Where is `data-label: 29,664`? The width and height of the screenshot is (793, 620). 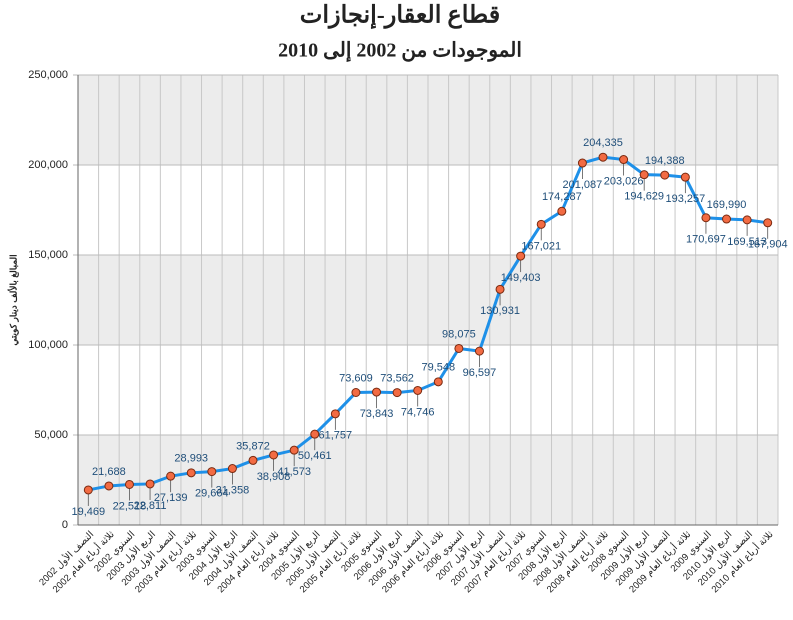 data-label: 29,664 is located at coordinates (212, 494).